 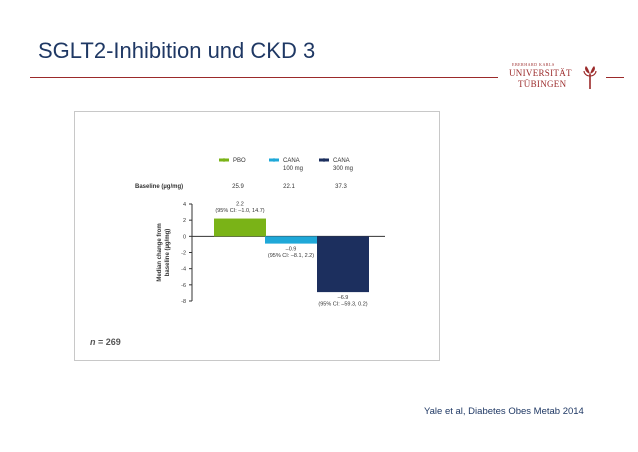 I want to click on n-symbol: n, so click(x=93, y=342).